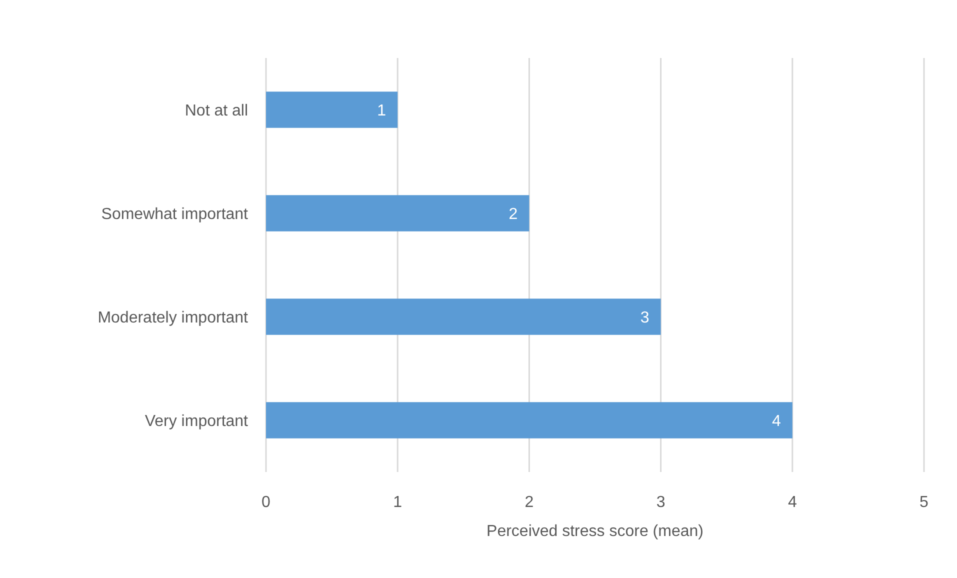 The image size is (957, 578). What do you see at coordinates (661, 502) in the screenshot?
I see `x-tick-label: 3` at bounding box center [661, 502].